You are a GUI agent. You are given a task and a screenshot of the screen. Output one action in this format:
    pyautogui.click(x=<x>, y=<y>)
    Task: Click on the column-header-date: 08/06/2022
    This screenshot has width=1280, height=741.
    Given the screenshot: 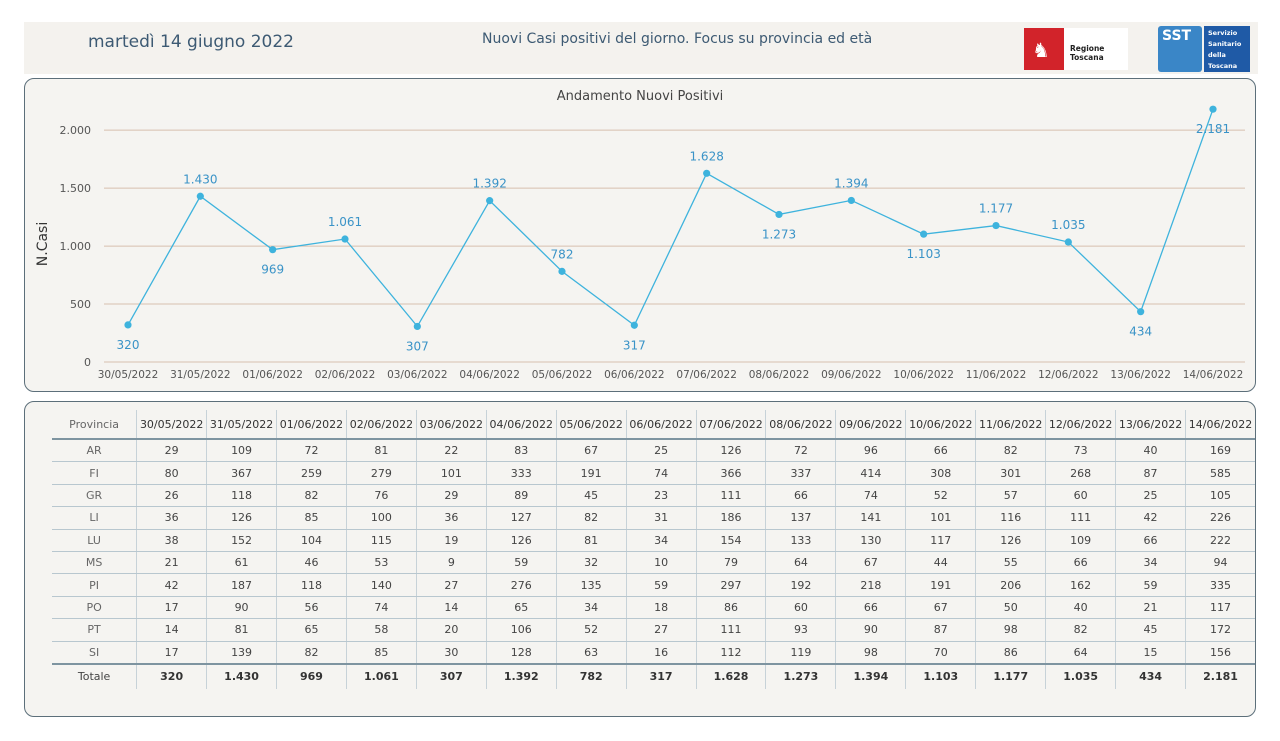 What is the action you would take?
    pyautogui.click(x=800, y=425)
    